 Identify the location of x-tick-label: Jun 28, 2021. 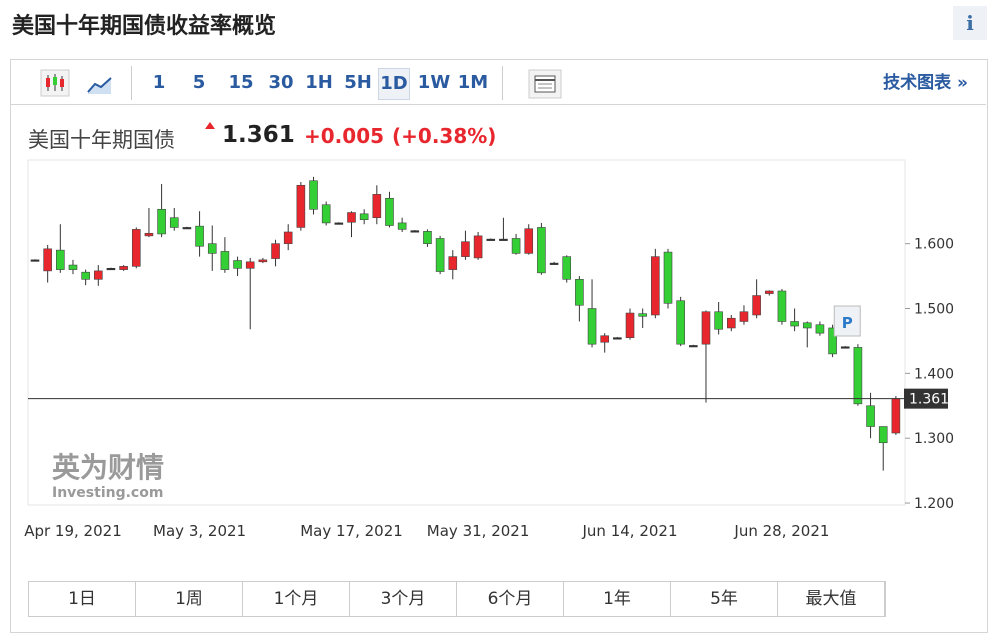
(781, 531).